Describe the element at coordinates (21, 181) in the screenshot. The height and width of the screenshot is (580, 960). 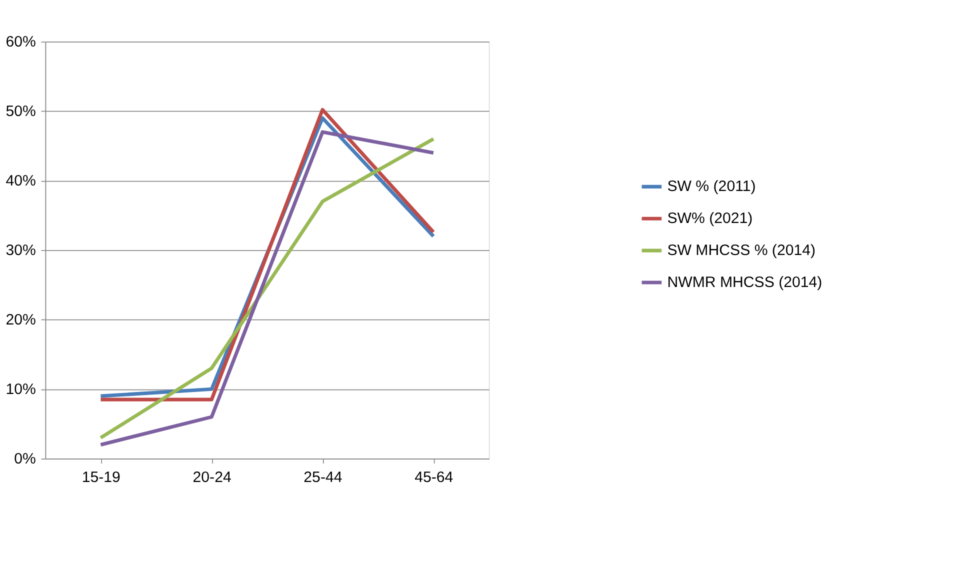
I see `y-tick-label: 40%` at that location.